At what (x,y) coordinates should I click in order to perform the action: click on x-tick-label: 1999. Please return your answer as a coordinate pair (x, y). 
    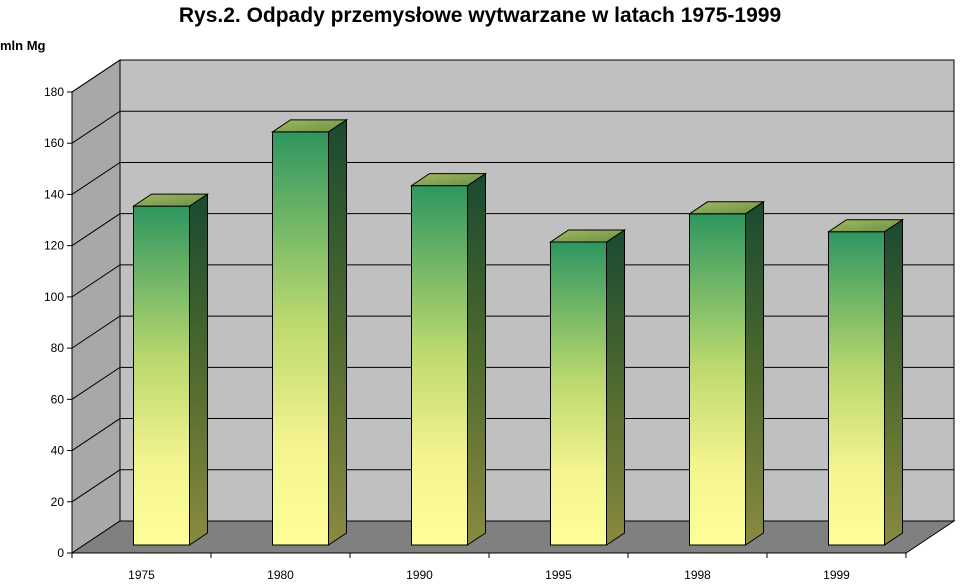
    Looking at the image, I should click on (836, 575).